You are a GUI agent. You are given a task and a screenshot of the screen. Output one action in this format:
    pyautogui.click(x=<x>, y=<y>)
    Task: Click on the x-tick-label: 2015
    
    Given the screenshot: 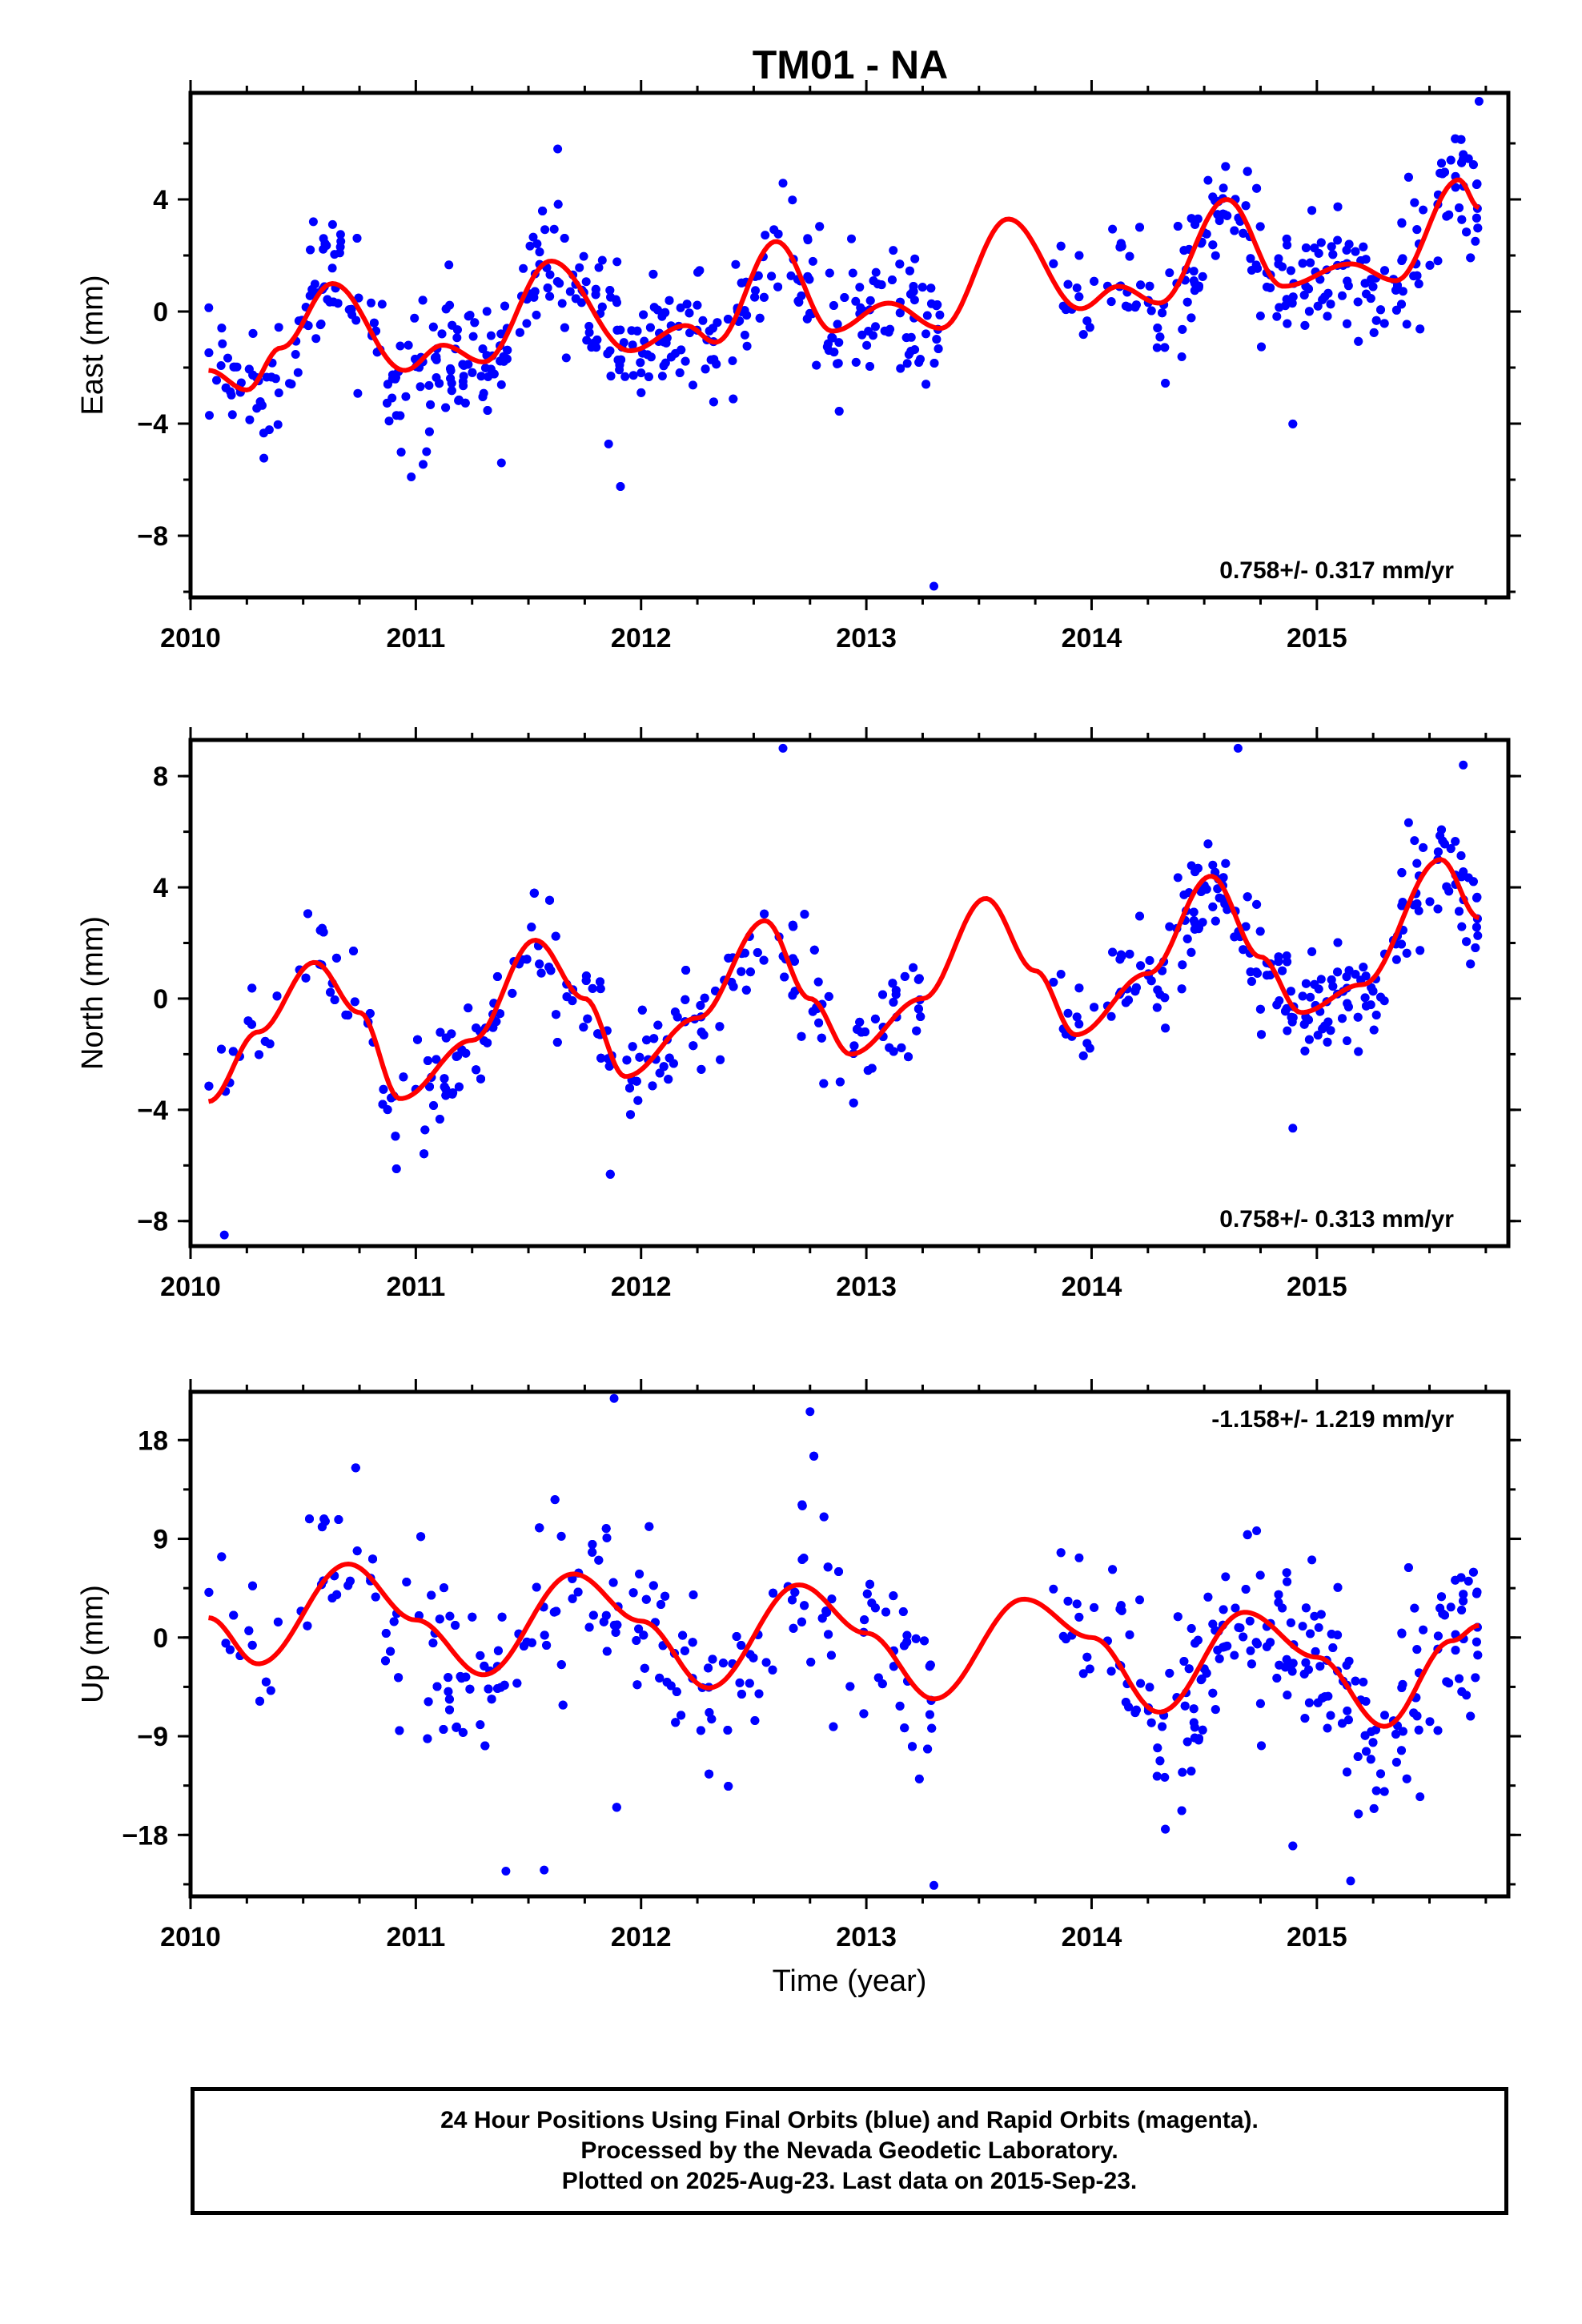 What is the action you would take?
    pyautogui.click(x=1317, y=638)
    